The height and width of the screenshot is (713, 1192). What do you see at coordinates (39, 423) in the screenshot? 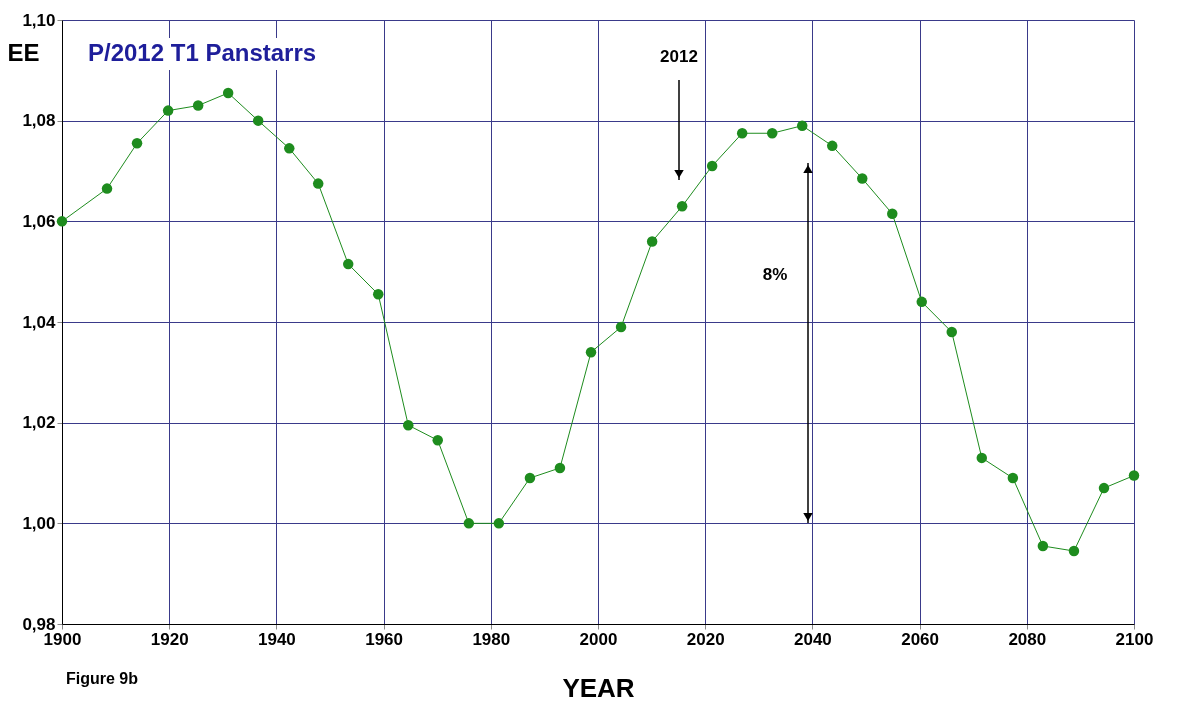
I see `y-tick-label: 1,02` at bounding box center [39, 423].